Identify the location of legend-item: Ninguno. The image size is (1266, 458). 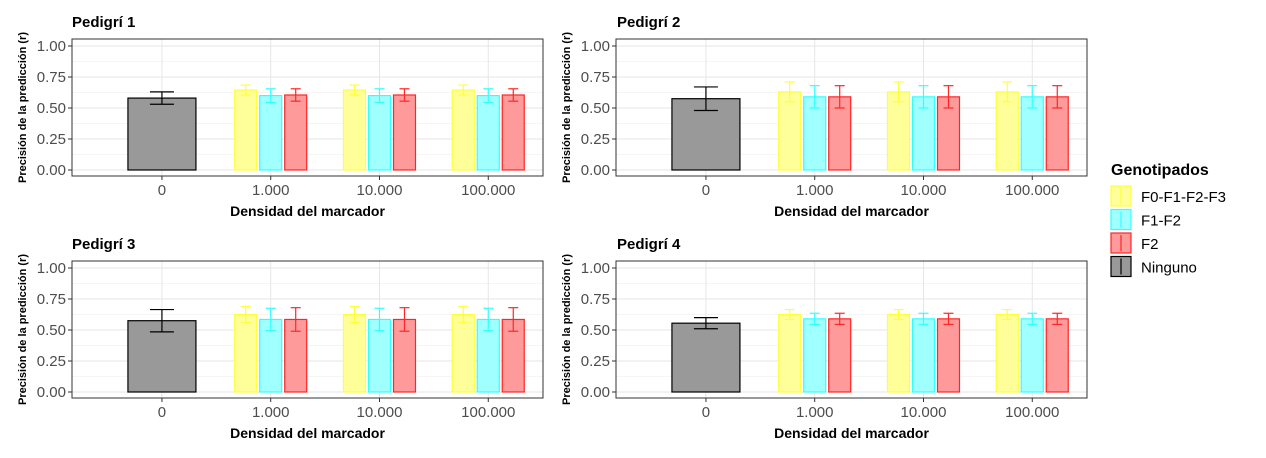
(1153, 266).